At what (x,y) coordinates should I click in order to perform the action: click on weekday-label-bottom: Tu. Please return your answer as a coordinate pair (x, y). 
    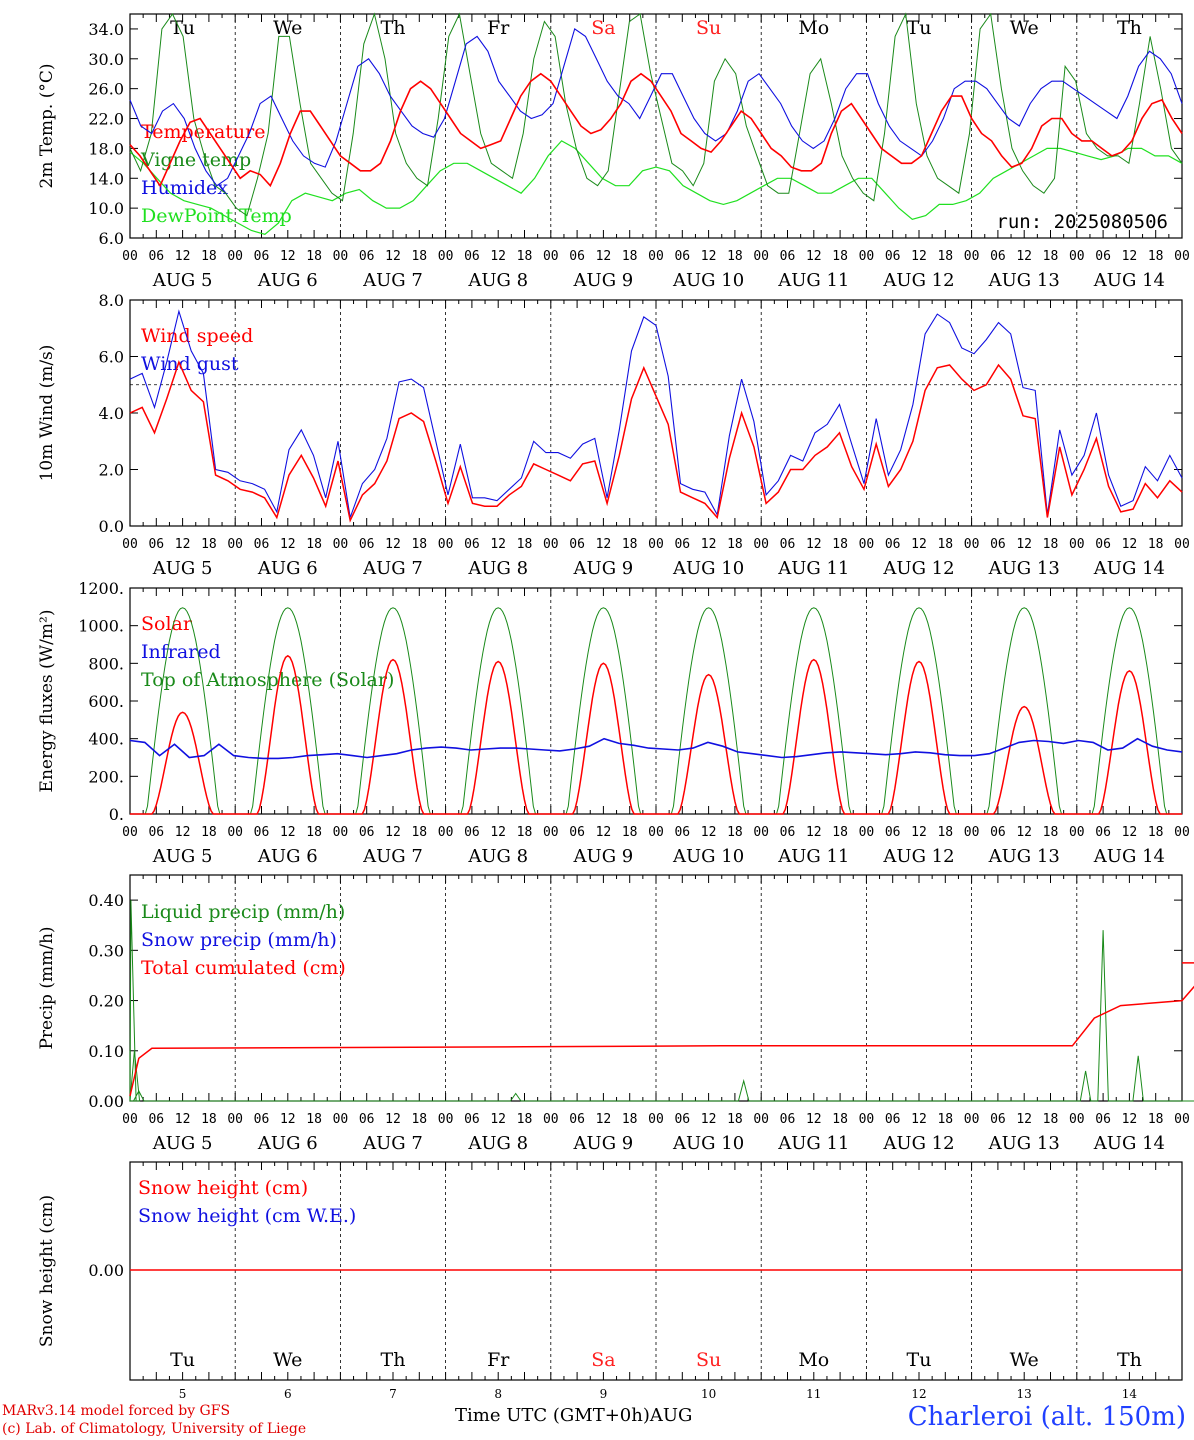
    Looking at the image, I should click on (182, 1360).